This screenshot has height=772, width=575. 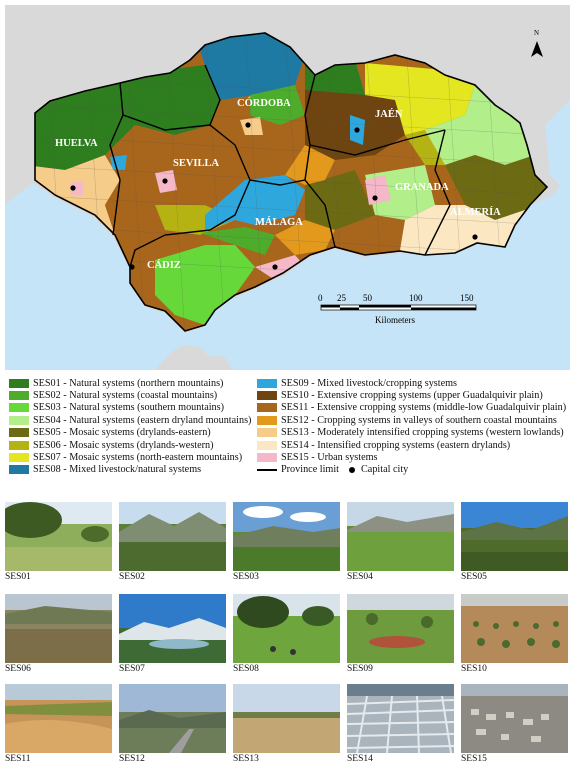 I want to click on photo-ses09: SES09, so click(x=400, y=634).